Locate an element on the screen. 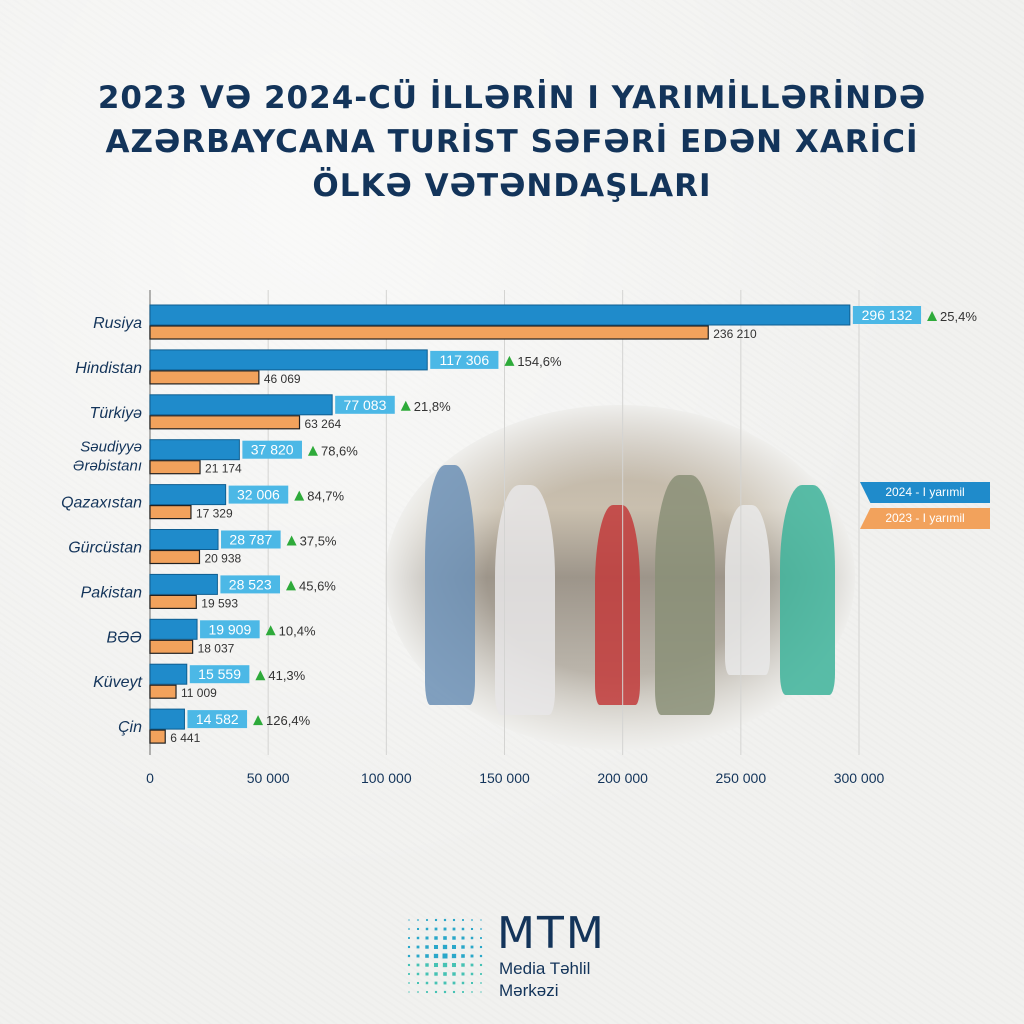  value-label-2023: 11 009 is located at coordinates (199, 693).